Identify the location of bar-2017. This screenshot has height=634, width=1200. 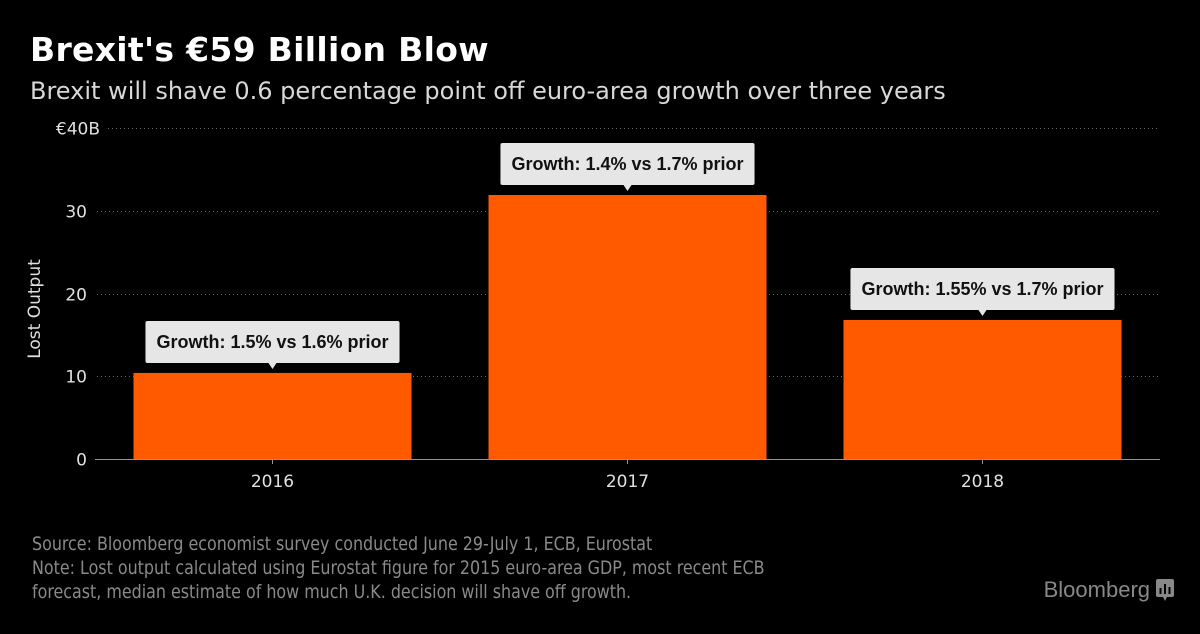
(627, 327).